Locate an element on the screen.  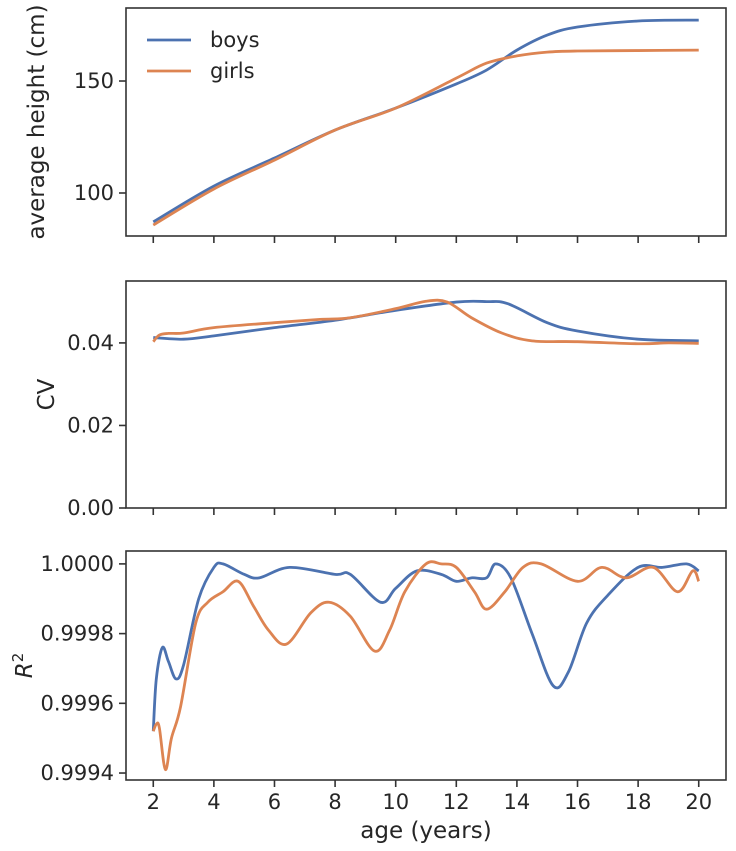
x-tick-label: 14 is located at coordinates (517, 802).